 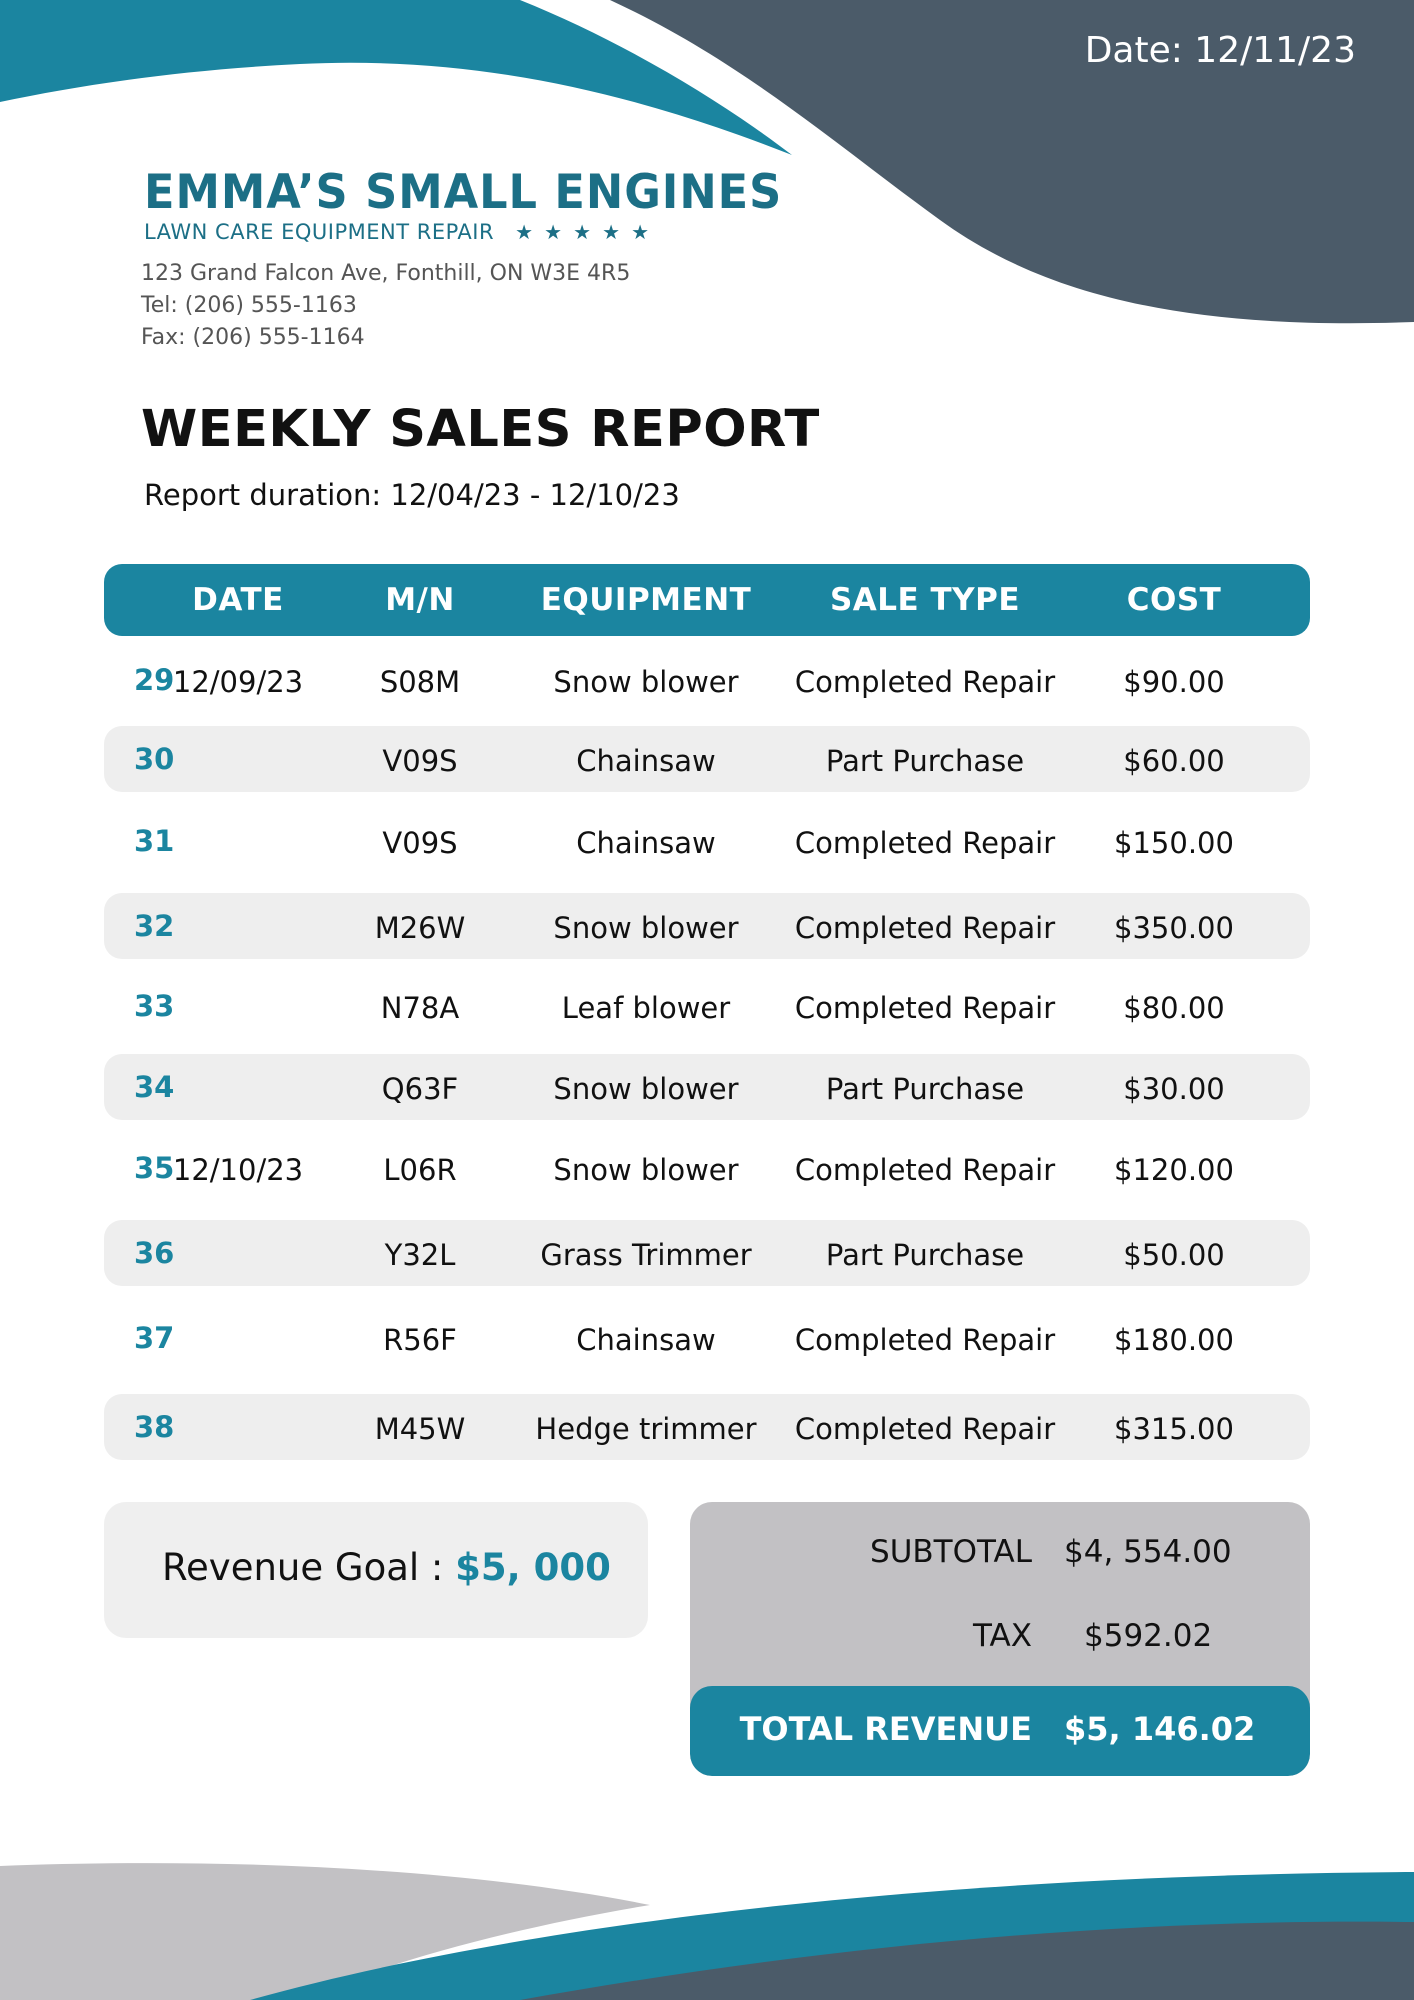 I want to click on cell-mn: Q63F, so click(x=420, y=1089).